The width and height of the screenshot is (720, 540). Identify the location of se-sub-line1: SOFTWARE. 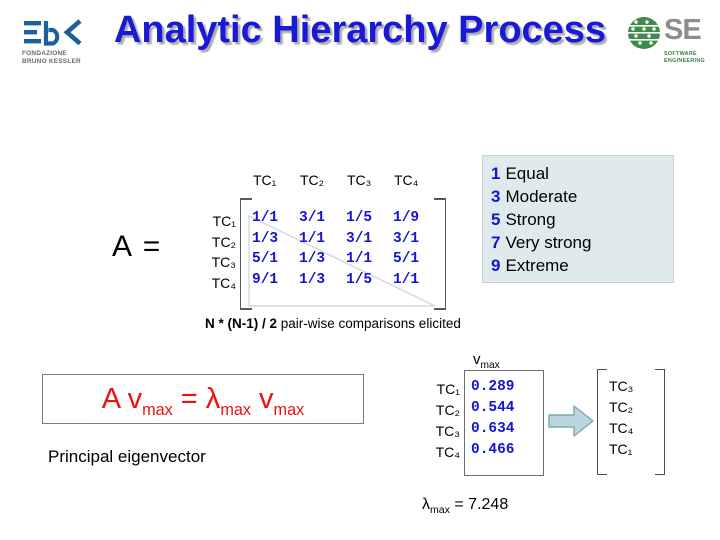
(680, 54).